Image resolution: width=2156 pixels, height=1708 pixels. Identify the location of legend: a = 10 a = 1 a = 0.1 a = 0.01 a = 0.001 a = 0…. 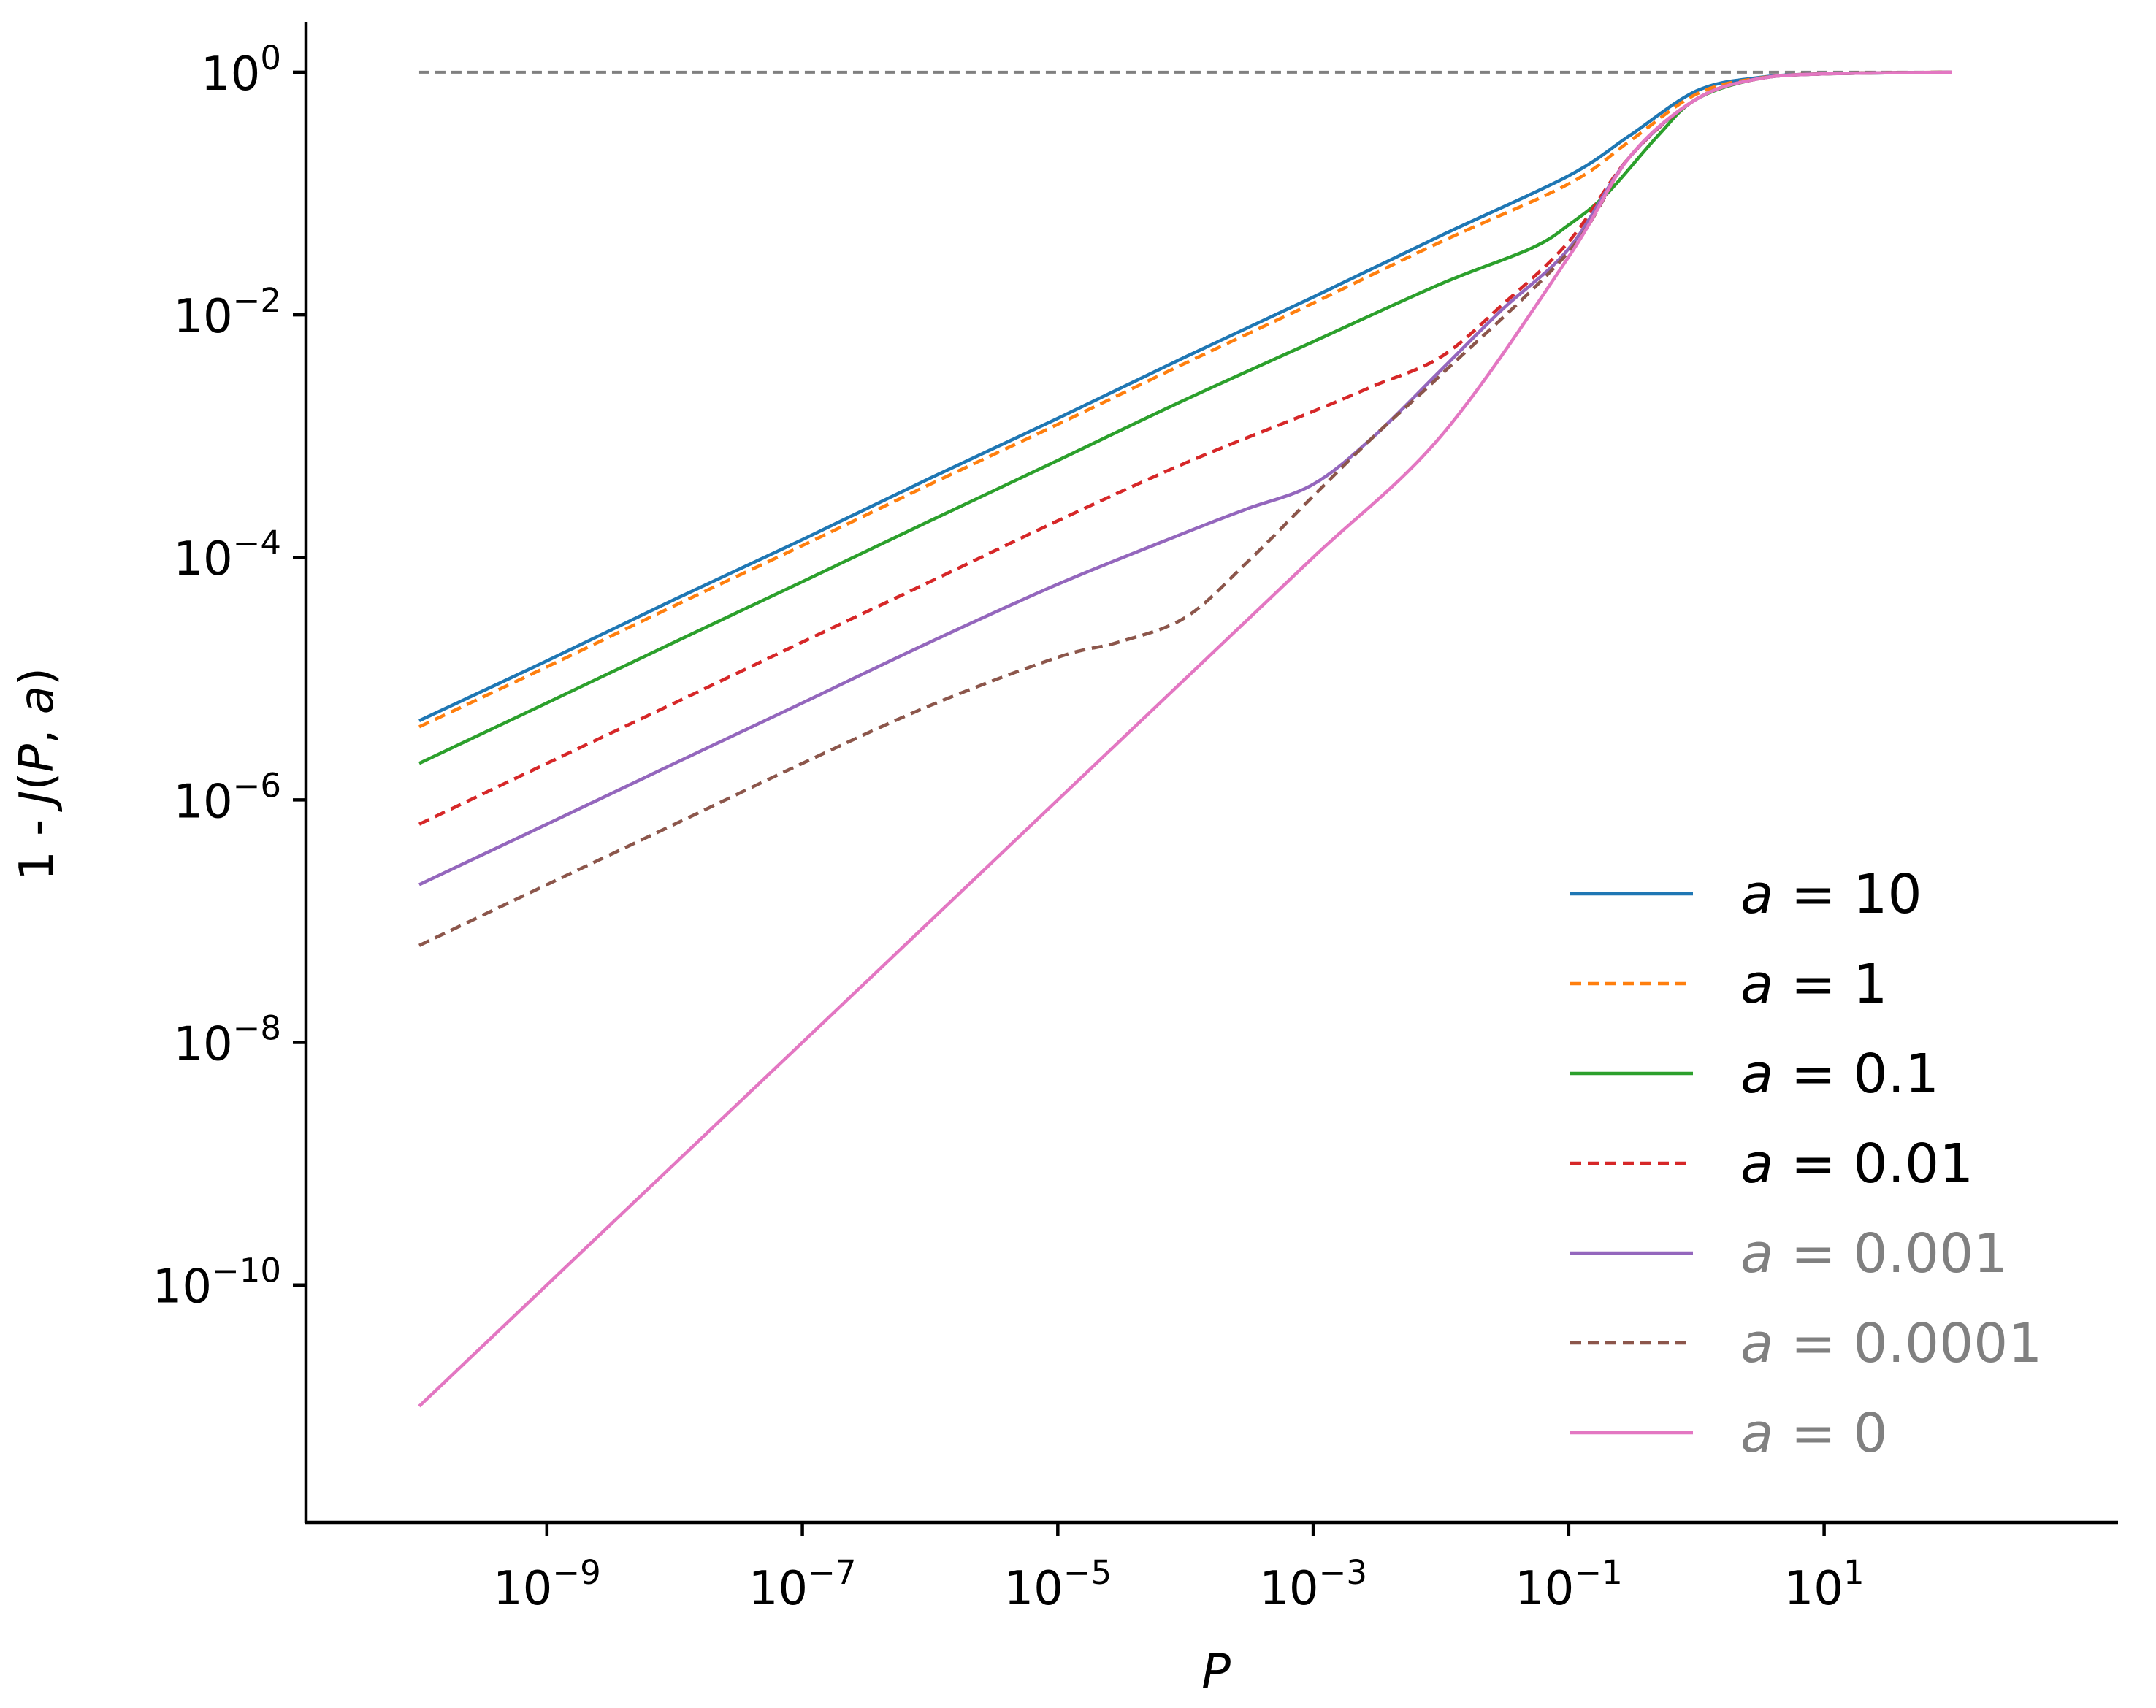
(1806, 1164).